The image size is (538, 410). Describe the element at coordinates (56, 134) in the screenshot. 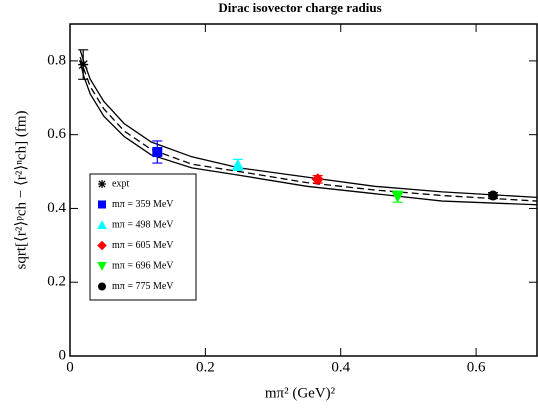

I see `y-tick-label: 0.6` at that location.